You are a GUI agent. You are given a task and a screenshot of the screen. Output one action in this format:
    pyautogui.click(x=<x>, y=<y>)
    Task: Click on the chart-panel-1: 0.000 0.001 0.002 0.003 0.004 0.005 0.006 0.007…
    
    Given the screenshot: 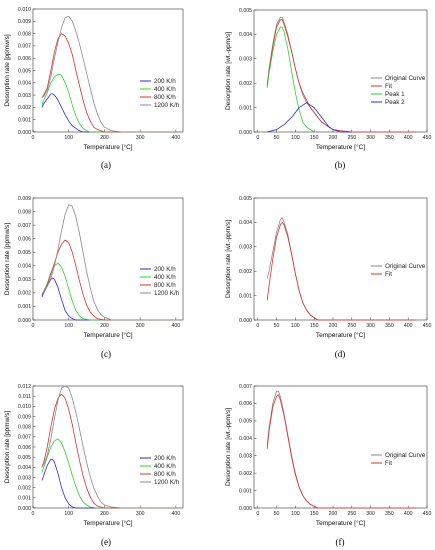 What is the action you would take?
    pyautogui.click(x=94, y=88)
    